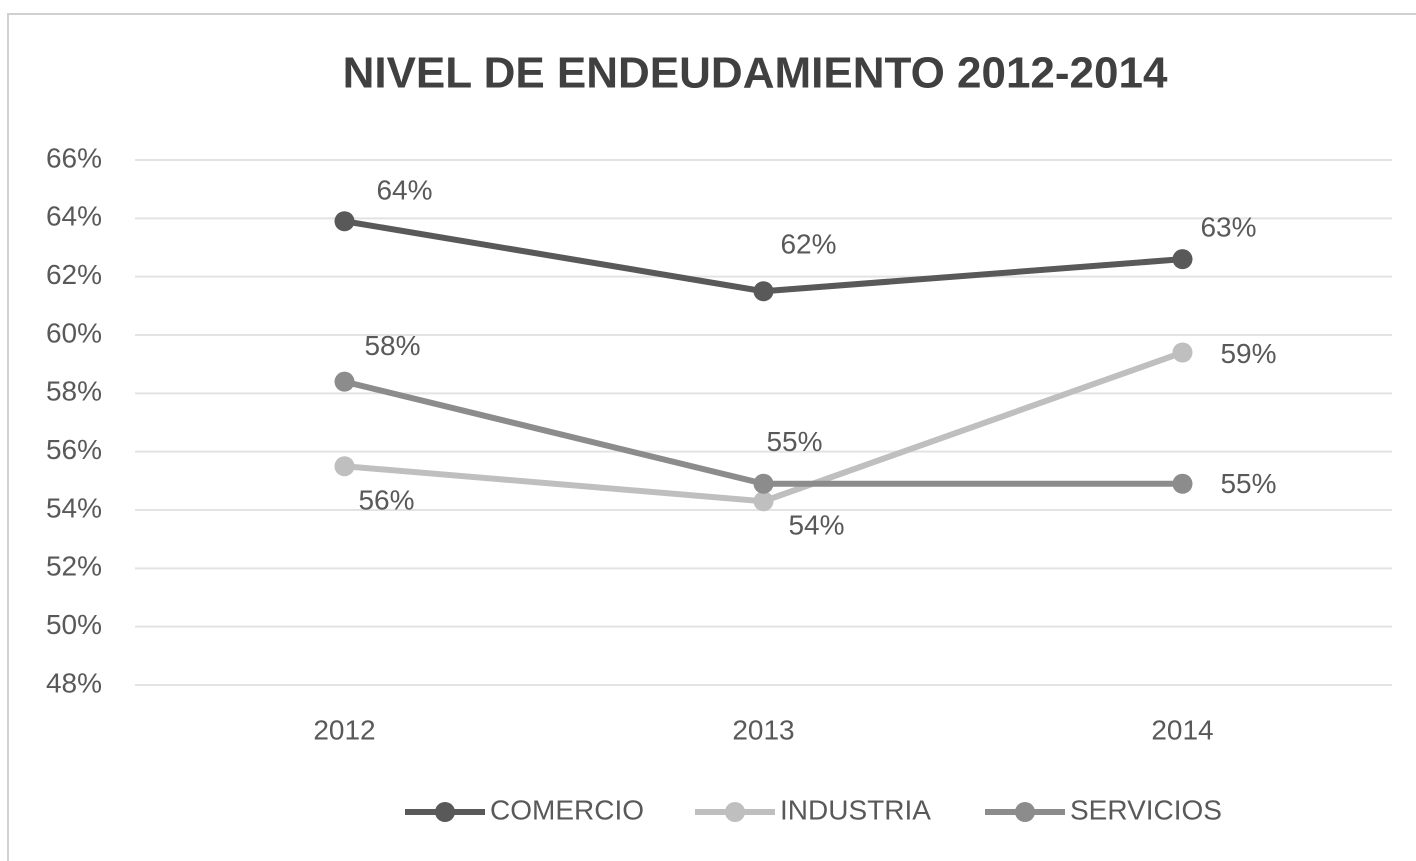 The height and width of the screenshot is (861, 1416). What do you see at coordinates (808, 244) in the screenshot?
I see `data-label: 62%` at bounding box center [808, 244].